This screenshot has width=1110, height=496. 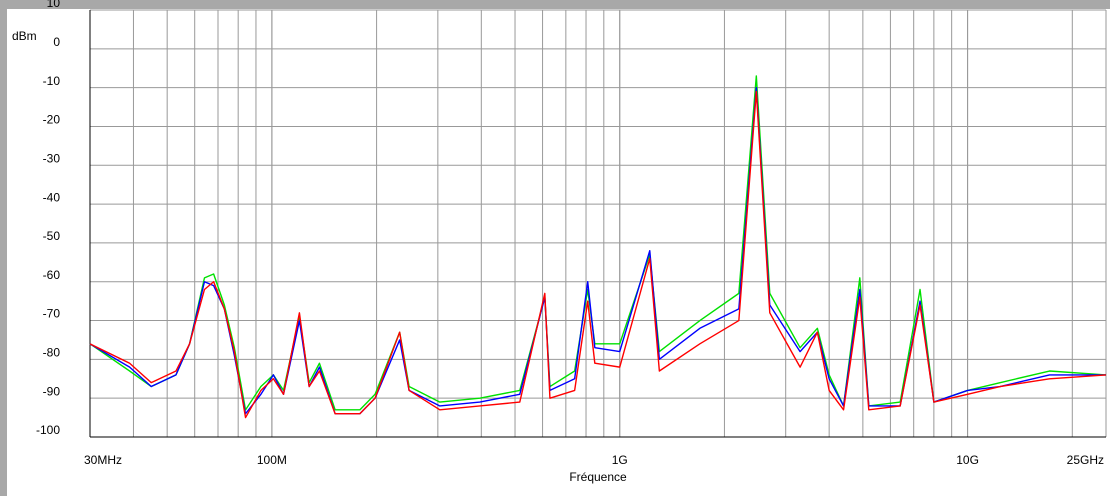 I want to click on y-tick-label: 0, so click(x=56, y=42).